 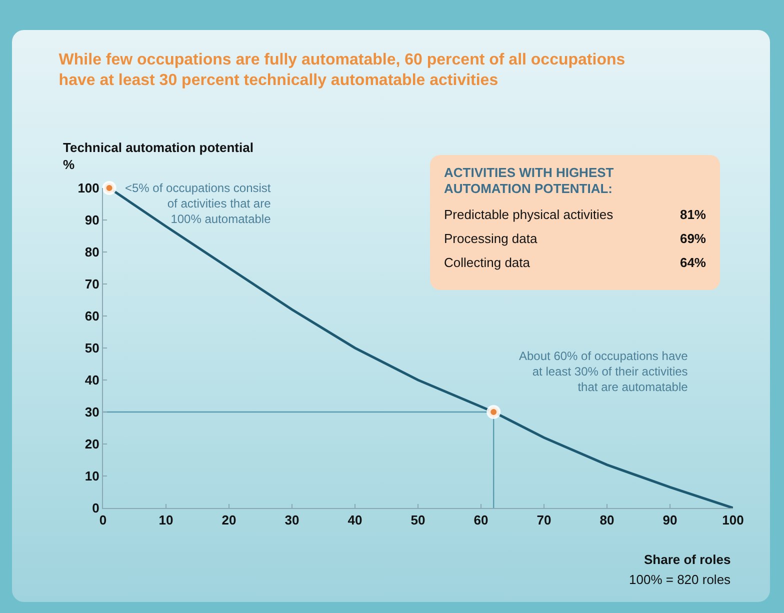 What do you see at coordinates (158, 156) in the screenshot?
I see `y-axis-title: Technical automation potential %` at bounding box center [158, 156].